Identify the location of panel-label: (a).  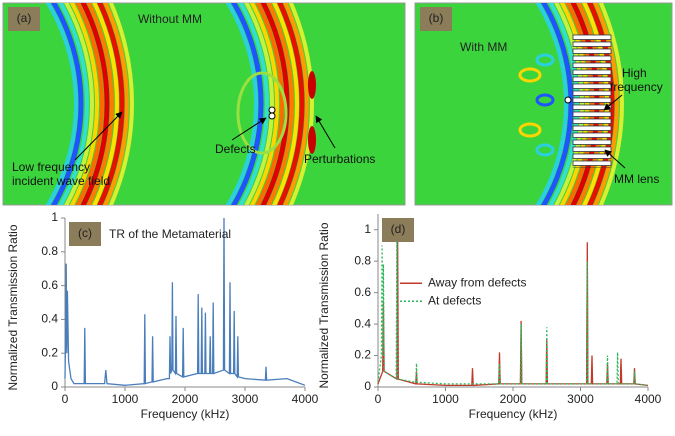
(24, 18).